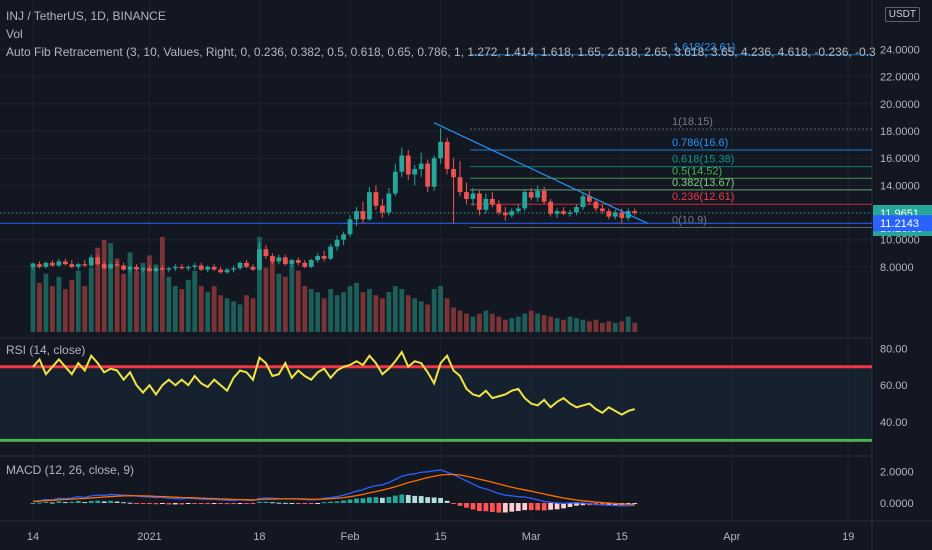 This screenshot has height=550, width=932. I want to click on volume-legend: Vol, so click(14, 34).